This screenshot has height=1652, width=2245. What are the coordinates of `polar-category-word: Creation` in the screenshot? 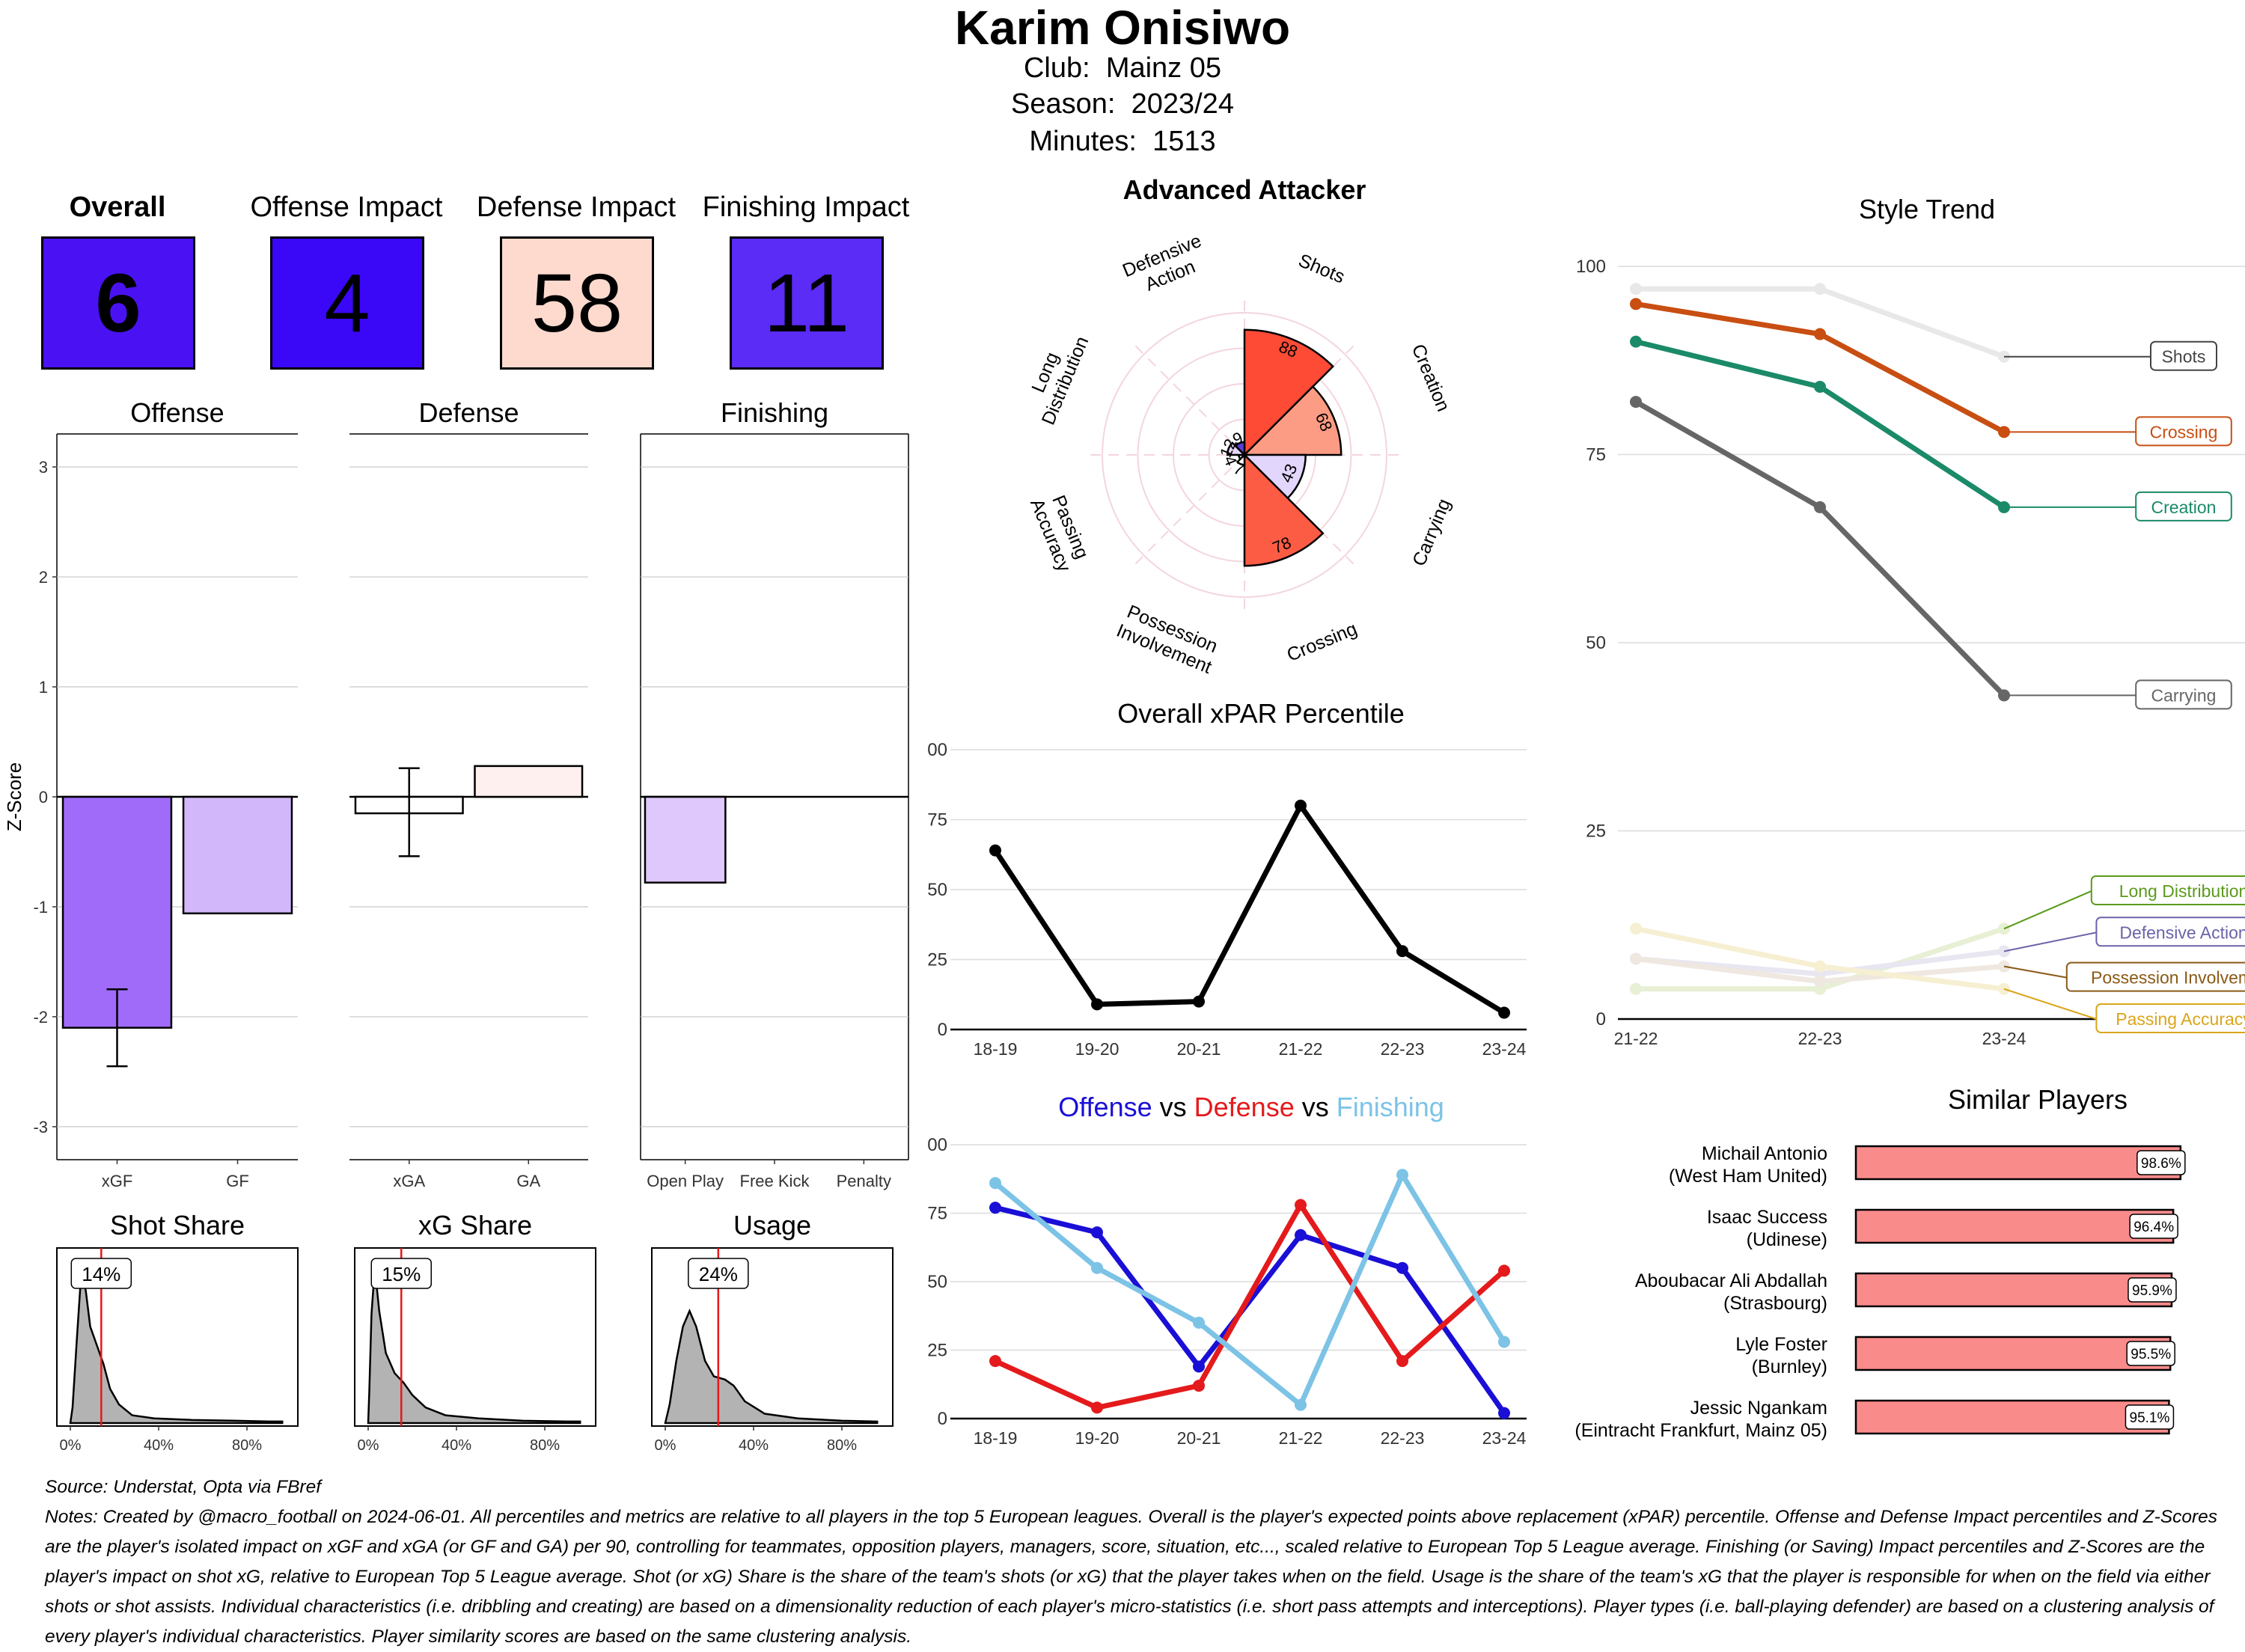 It's located at (1431, 377).